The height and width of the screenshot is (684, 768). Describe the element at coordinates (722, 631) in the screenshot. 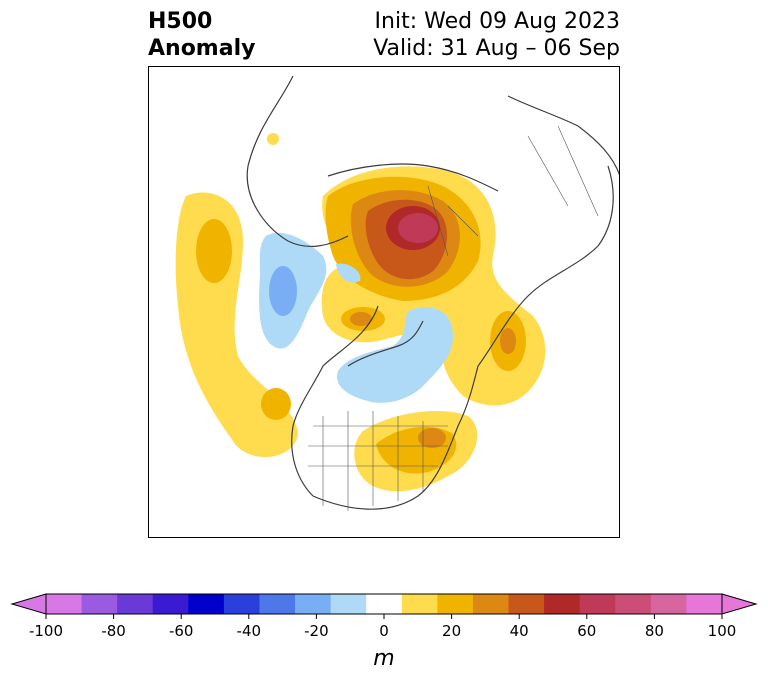

I see `colorbar-tick-label: 100` at that location.